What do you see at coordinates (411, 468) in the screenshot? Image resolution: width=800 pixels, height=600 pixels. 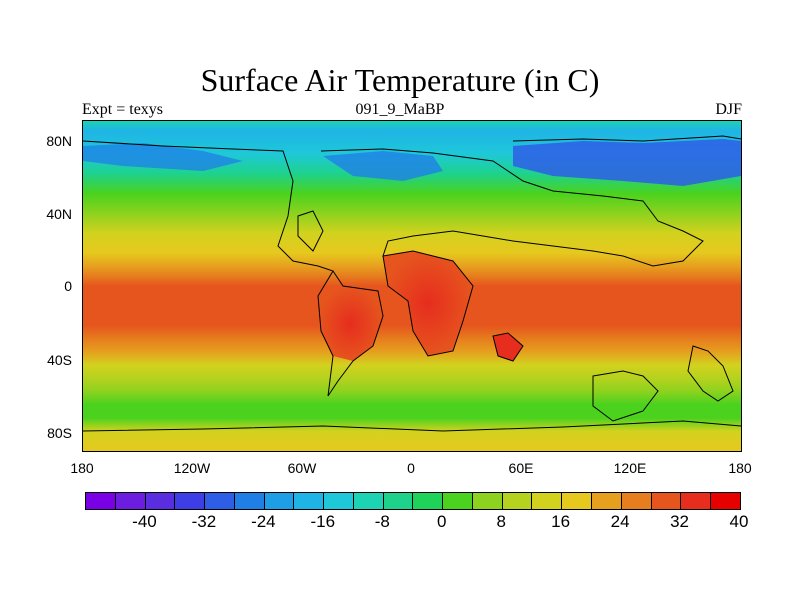 I see `lon-label: 0` at bounding box center [411, 468].